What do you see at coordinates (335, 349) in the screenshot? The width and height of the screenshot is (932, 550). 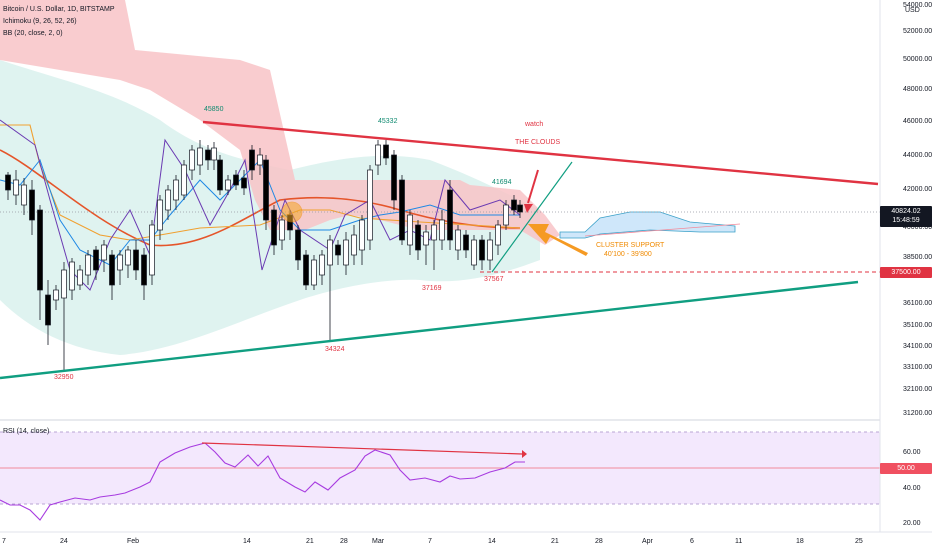 I see `low-label-2: 34324` at bounding box center [335, 349].